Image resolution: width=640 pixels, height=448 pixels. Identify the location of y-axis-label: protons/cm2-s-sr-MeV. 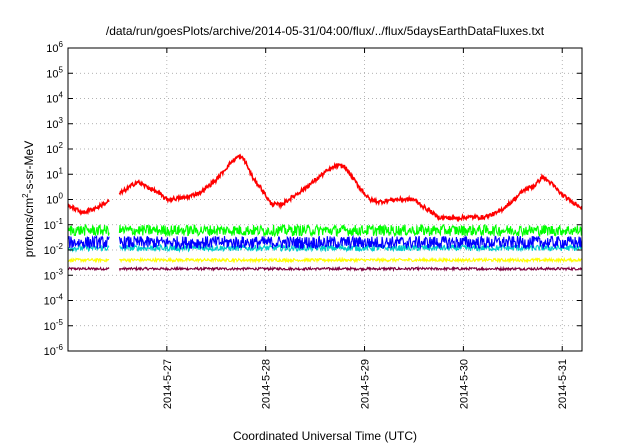
(28, 199).